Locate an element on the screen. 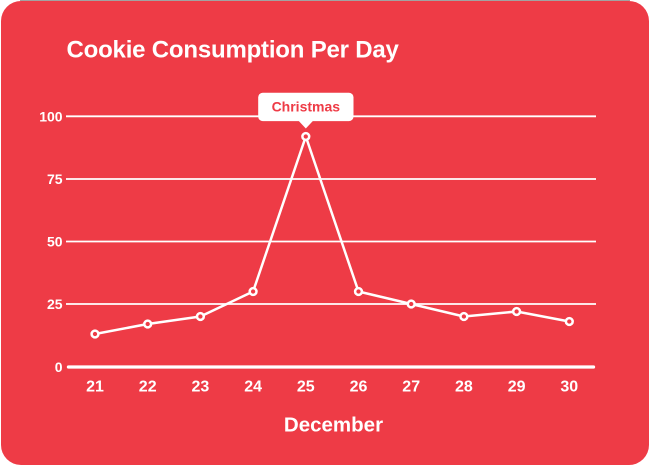 The width and height of the screenshot is (651, 467). svg-text: Christmas is located at coordinates (306, 107).